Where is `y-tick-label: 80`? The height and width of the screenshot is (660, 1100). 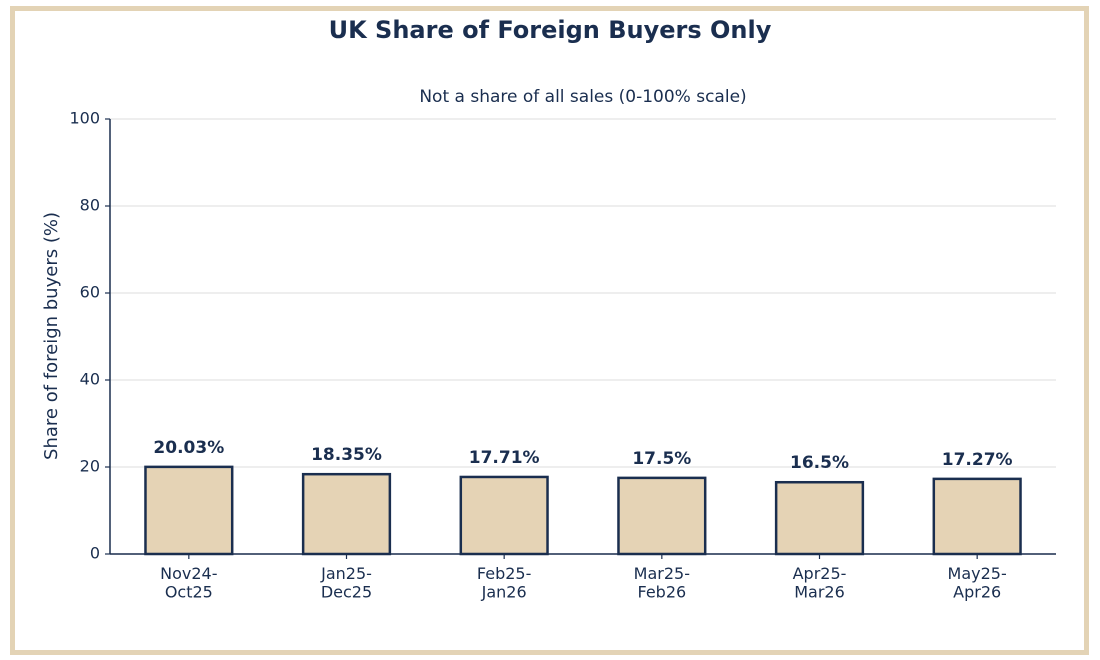 y-tick-label: 80 is located at coordinates (90, 205).